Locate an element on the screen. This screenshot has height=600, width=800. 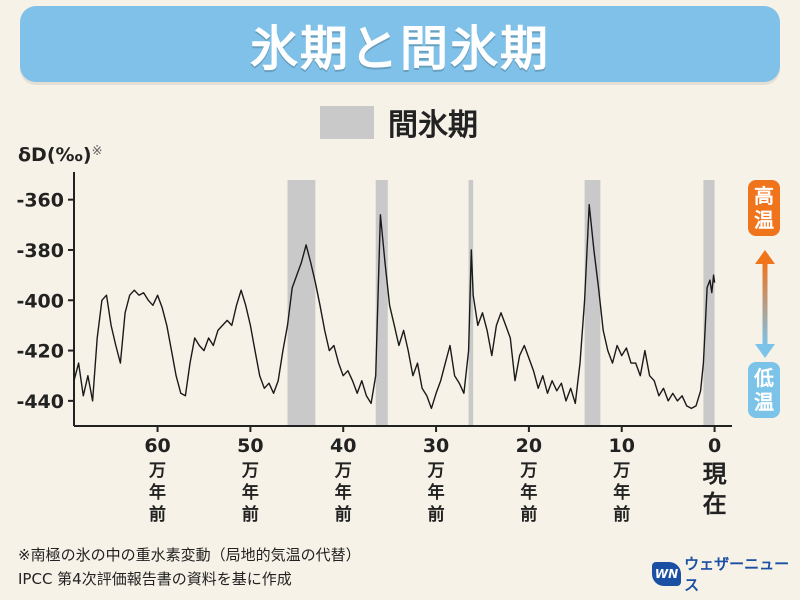
x-tick-unit-char-10-2: 前 is located at coordinates (621, 514).